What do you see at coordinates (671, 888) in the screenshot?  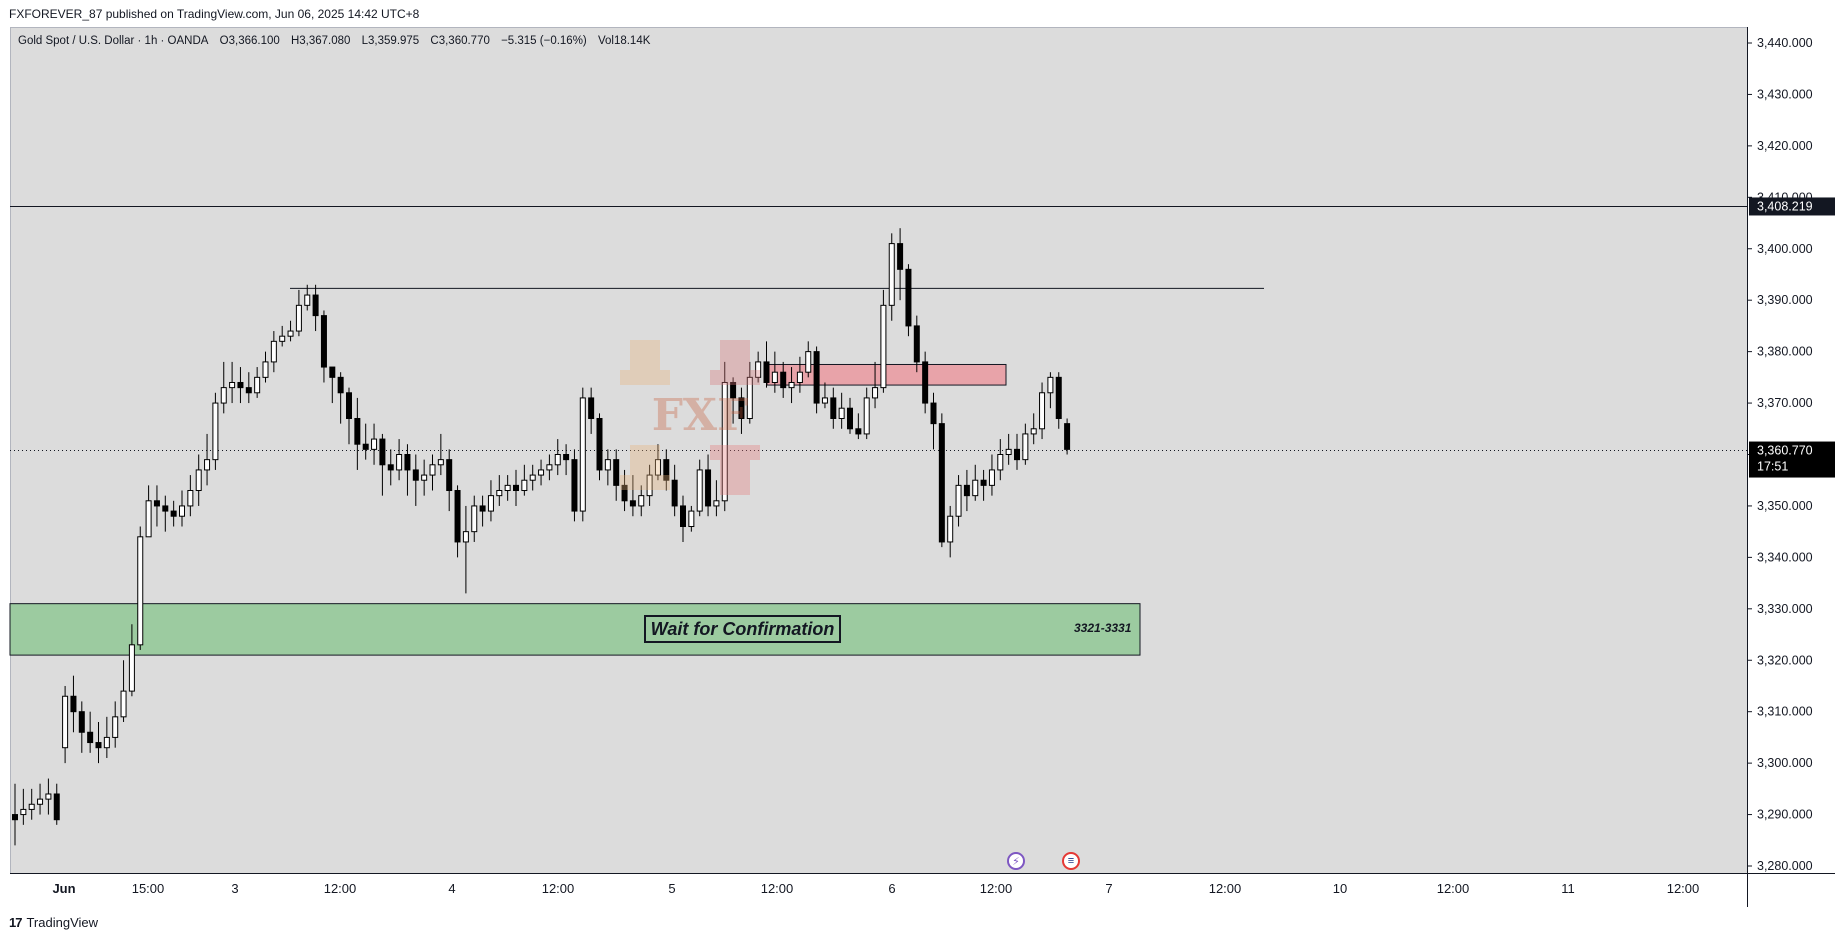 I see `time-tick-label: 5` at bounding box center [671, 888].